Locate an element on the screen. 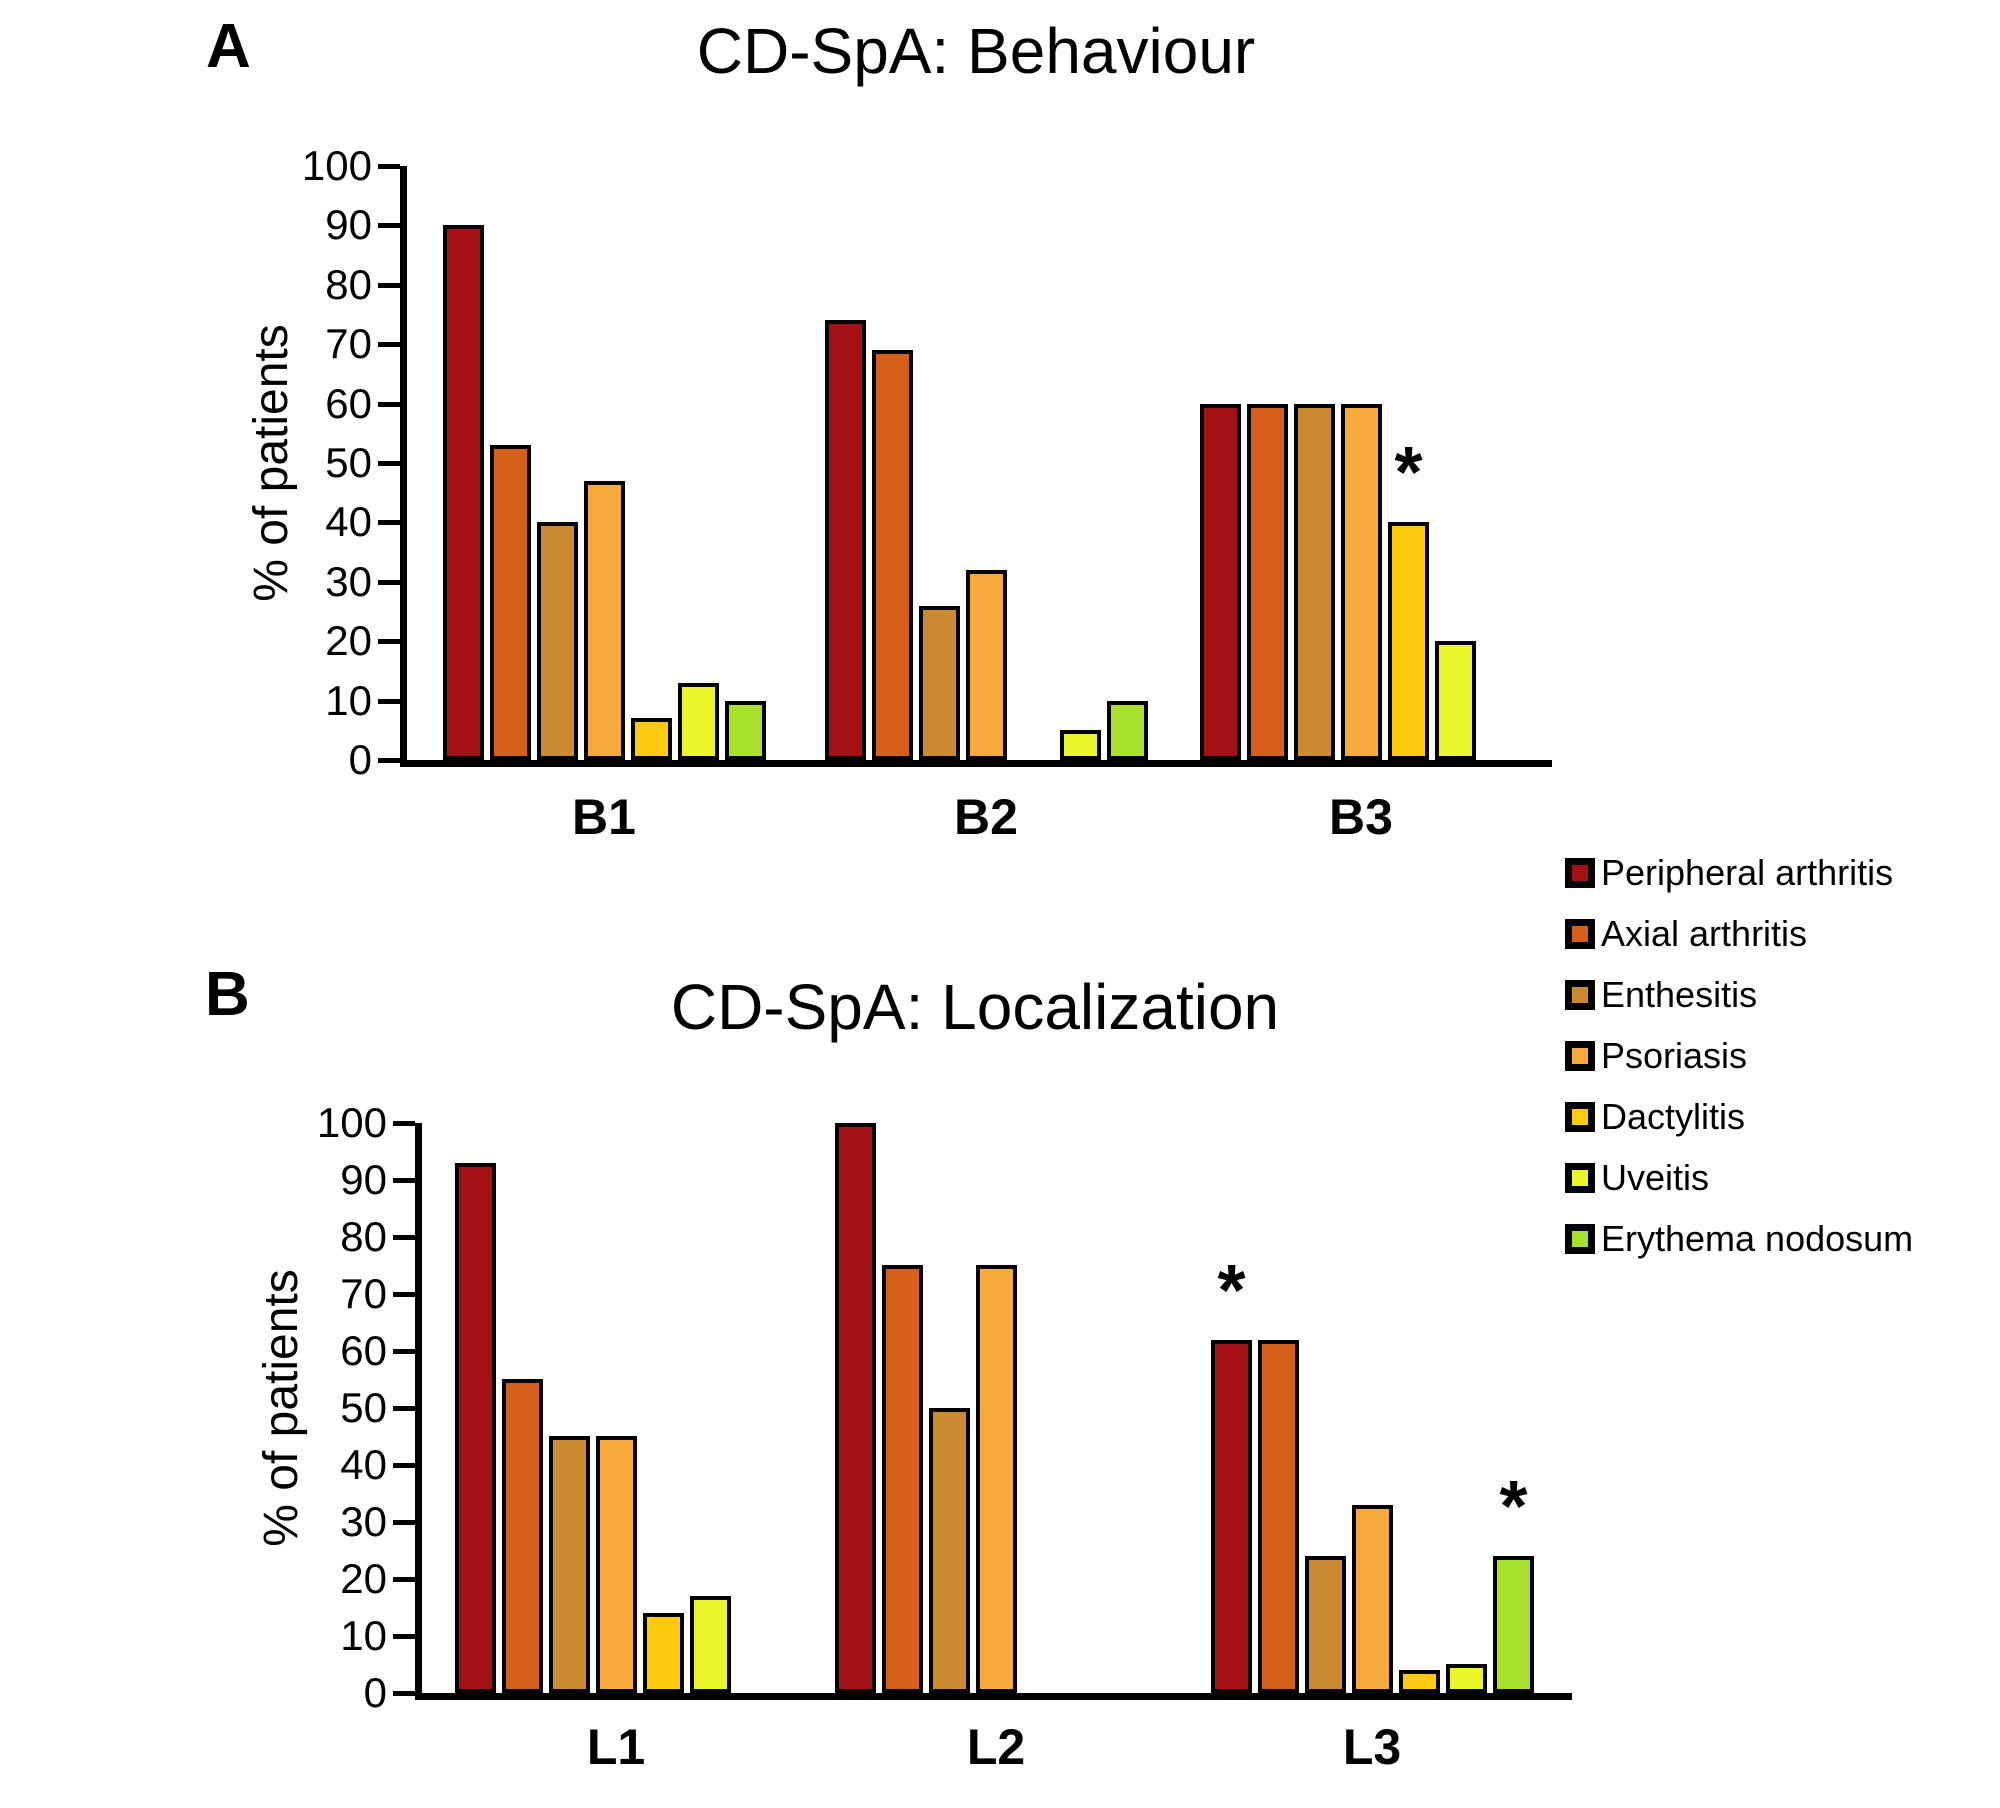  bar-l1-peripheral-arthritis is located at coordinates (475, 1428).